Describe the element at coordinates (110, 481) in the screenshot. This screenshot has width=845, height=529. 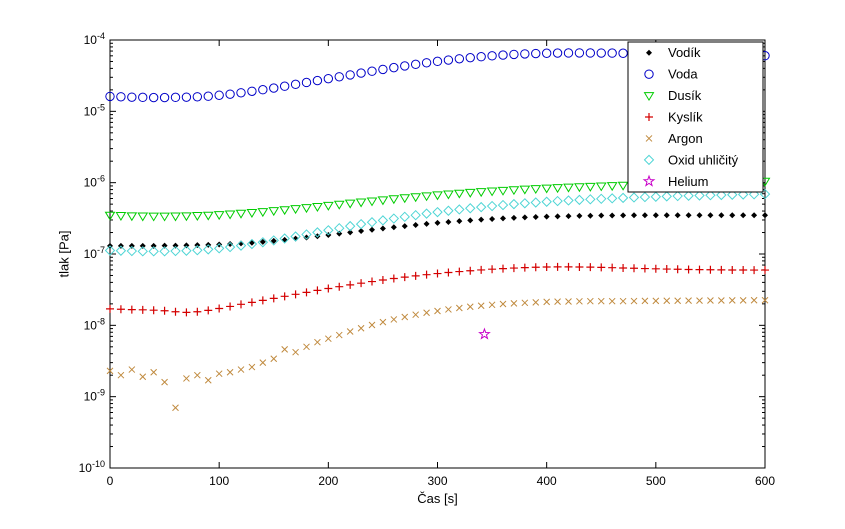
I see `x-tick-label: 0` at that location.